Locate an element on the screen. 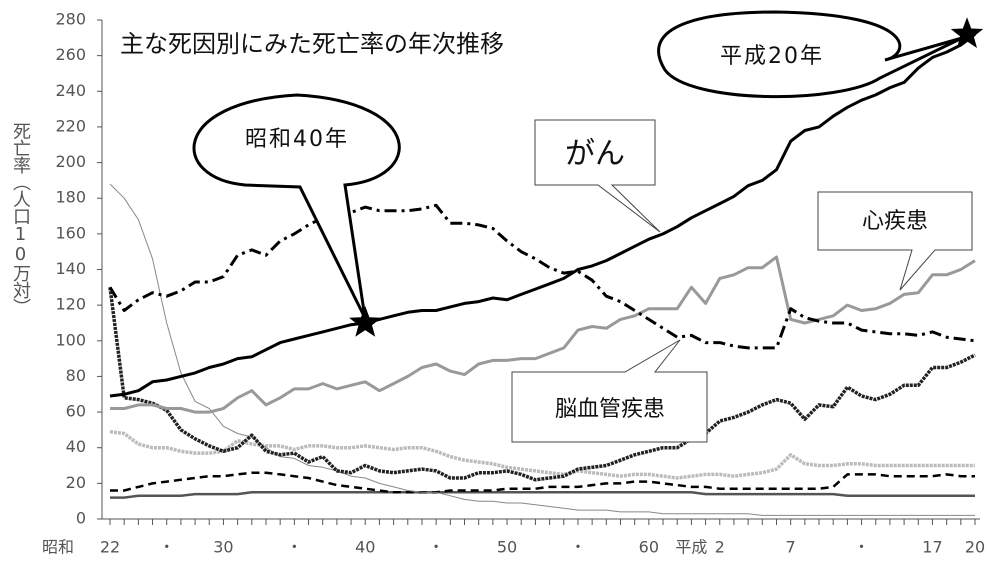 Image resolution: width=986 pixels, height=568 pixels. callout-label: 心疾患 is located at coordinates (895, 221).